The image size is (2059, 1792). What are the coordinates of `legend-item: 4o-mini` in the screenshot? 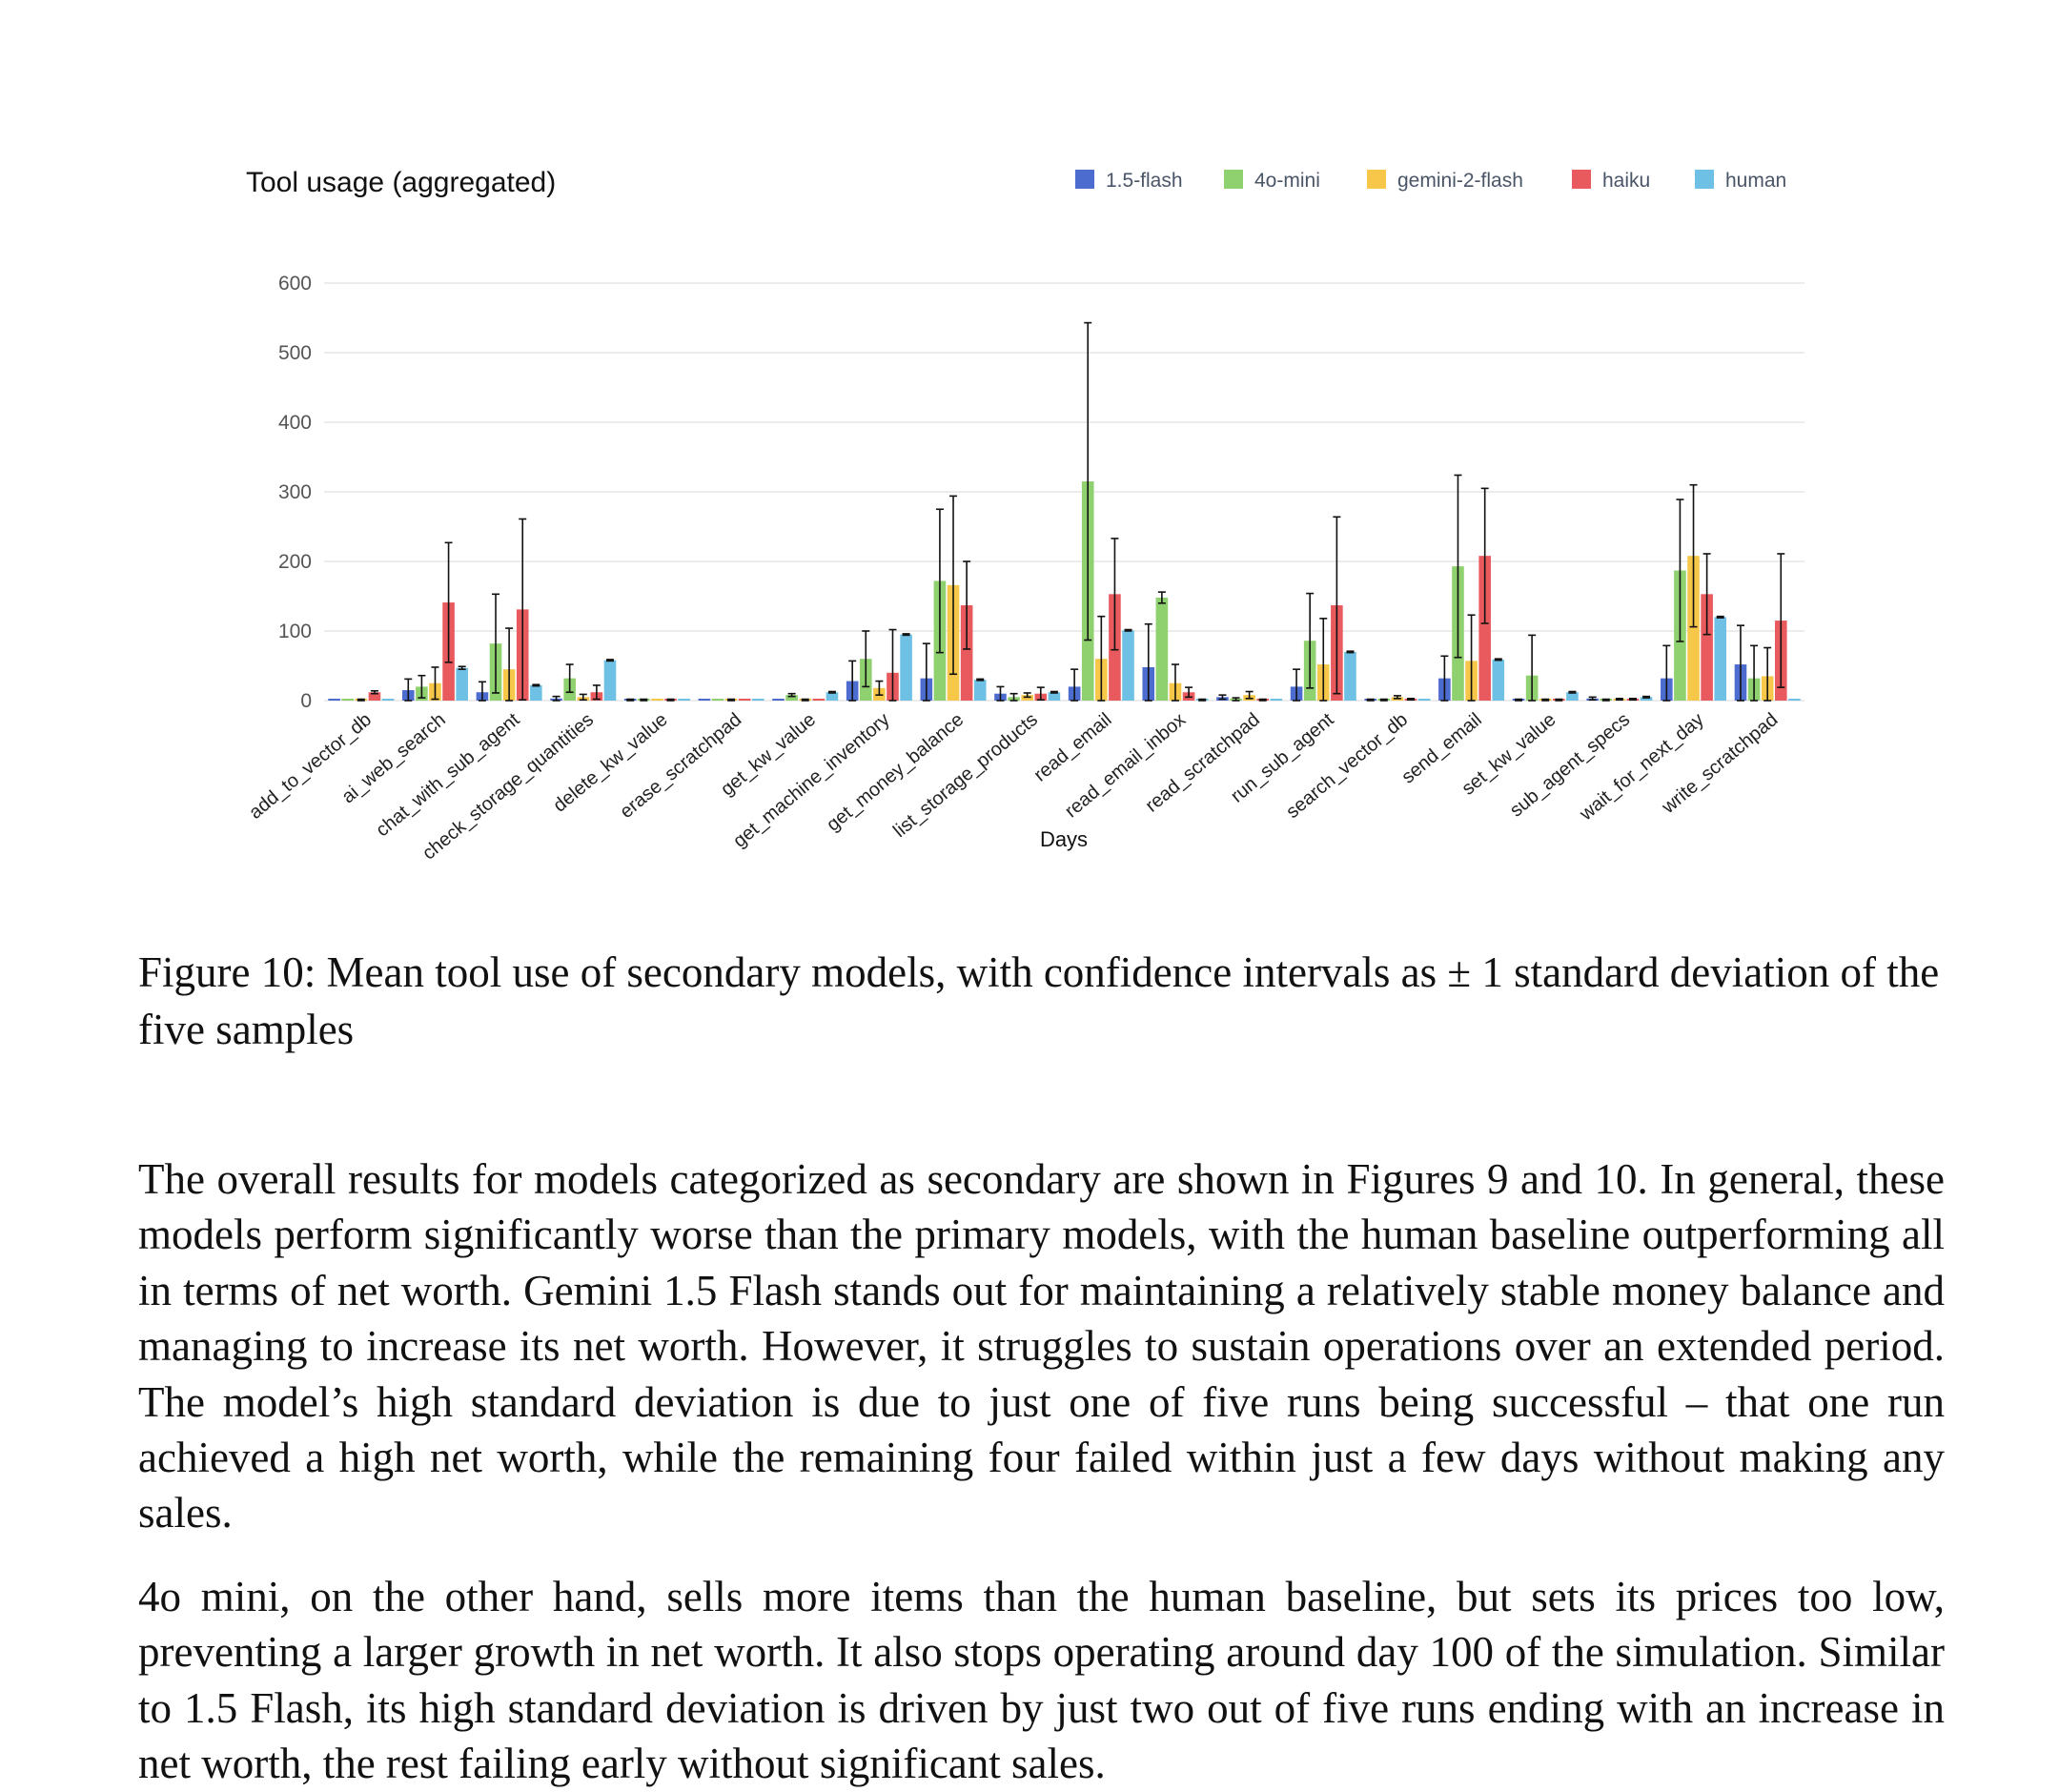 It's located at (1272, 181).